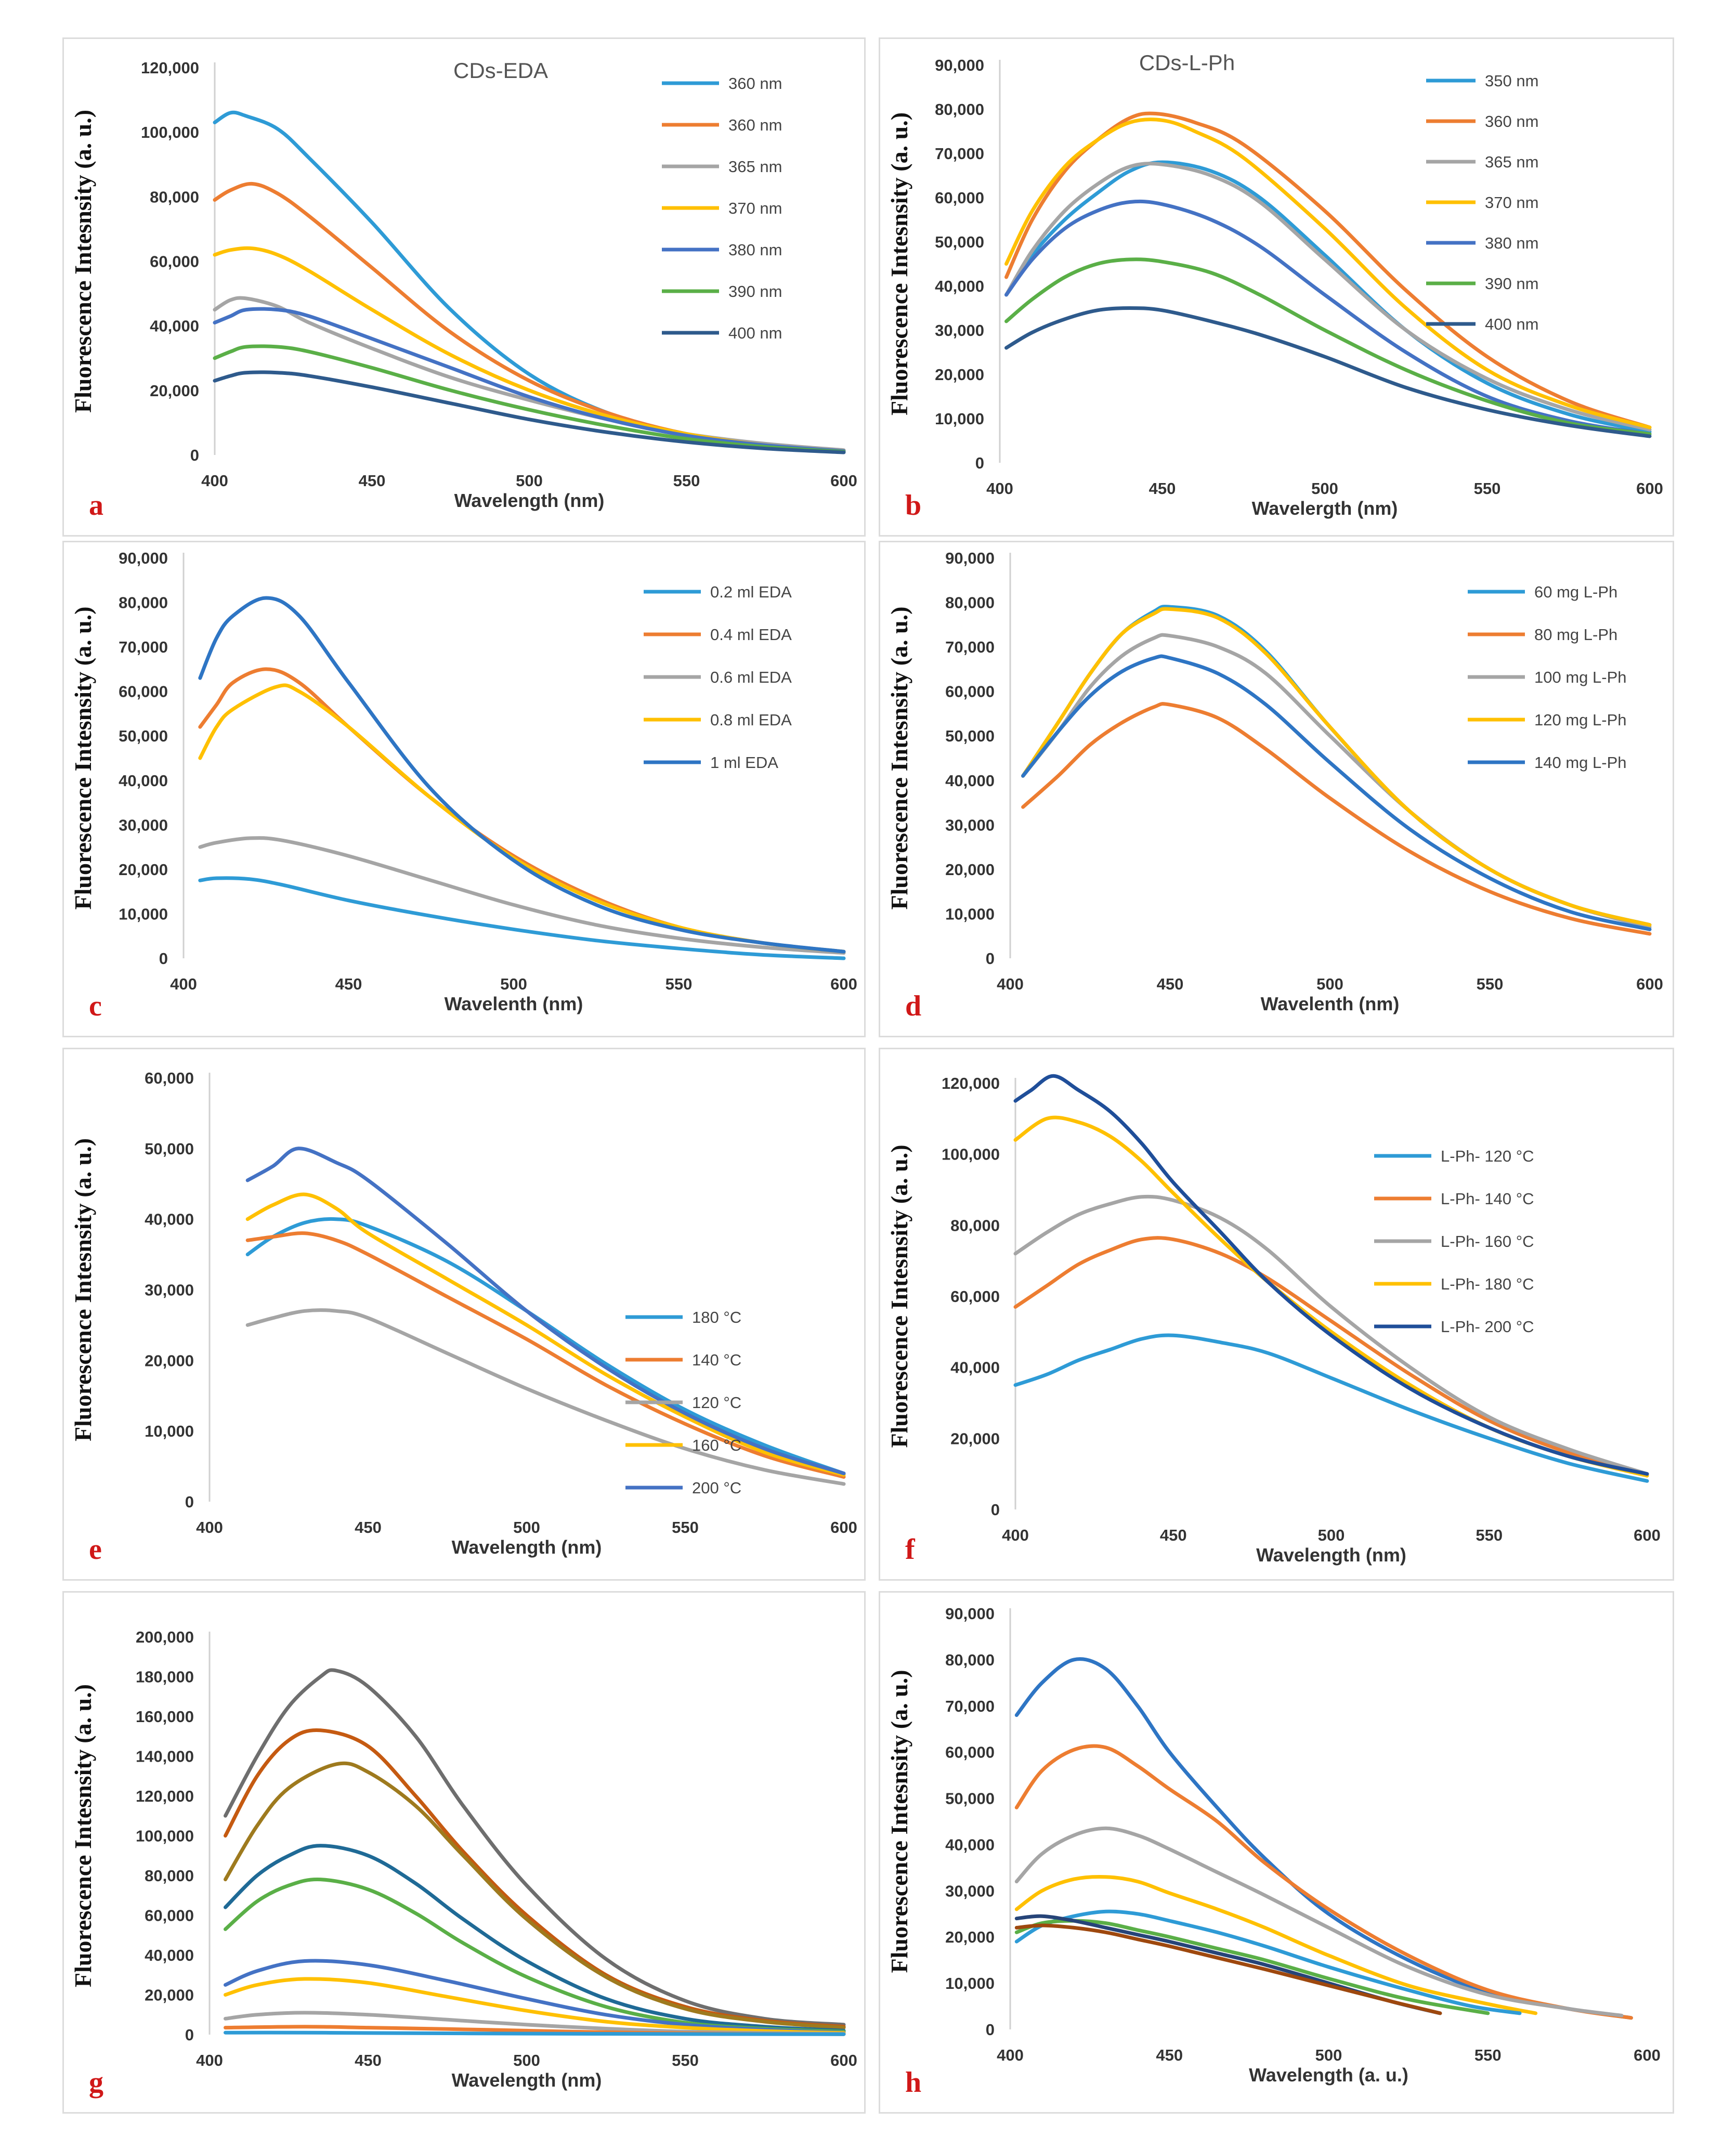 The width and height of the screenshot is (1736, 2149). I want to click on legend-label: 365 nm, so click(1511, 162).